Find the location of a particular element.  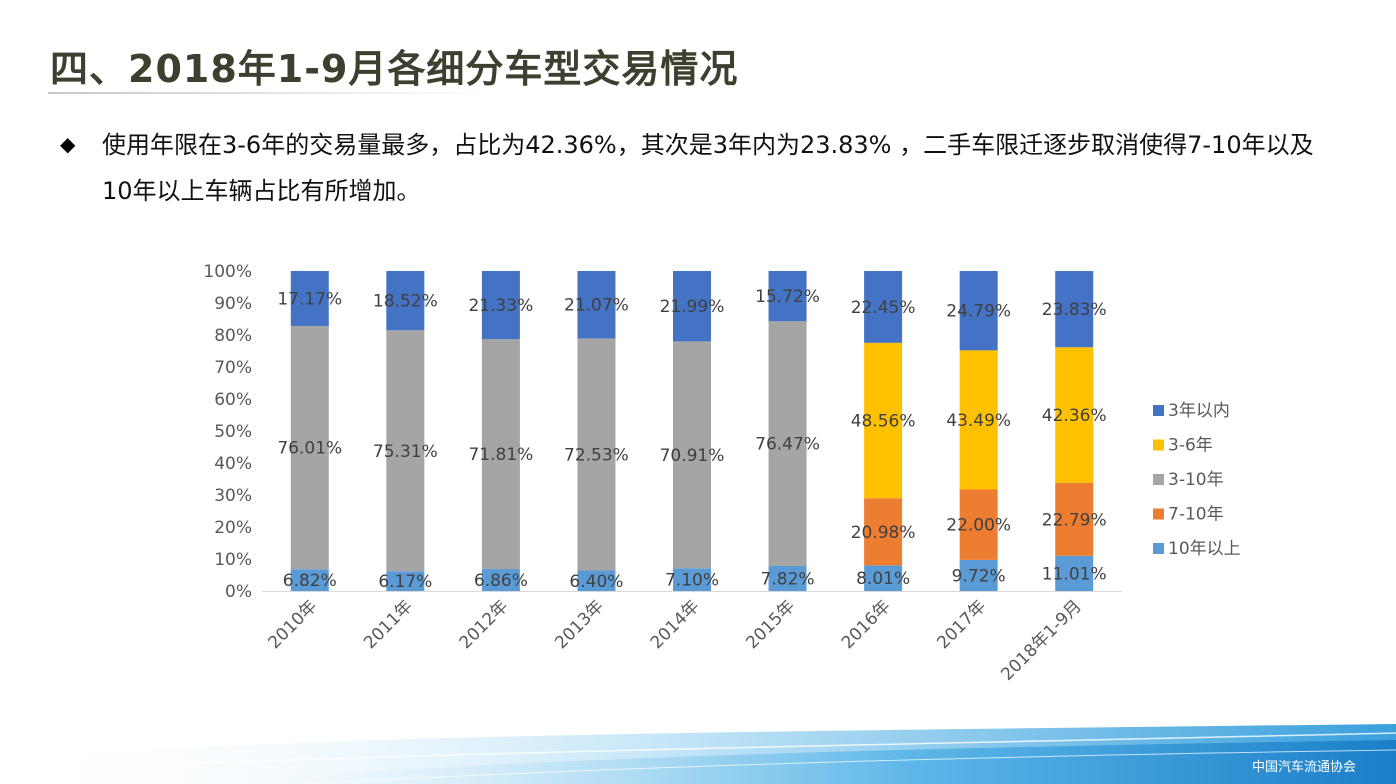

y-tick-label: 10% is located at coordinates (233, 560).